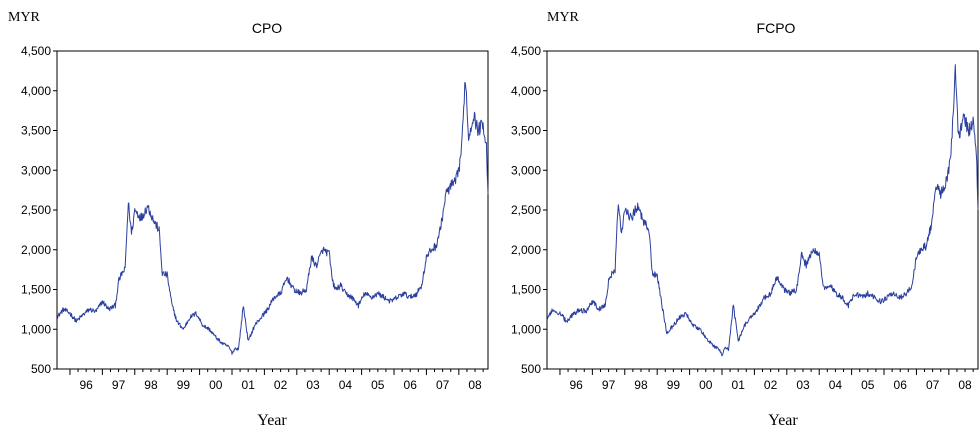 This screenshot has width=979, height=436. I want to click on chart-title: CPO, so click(267, 28).